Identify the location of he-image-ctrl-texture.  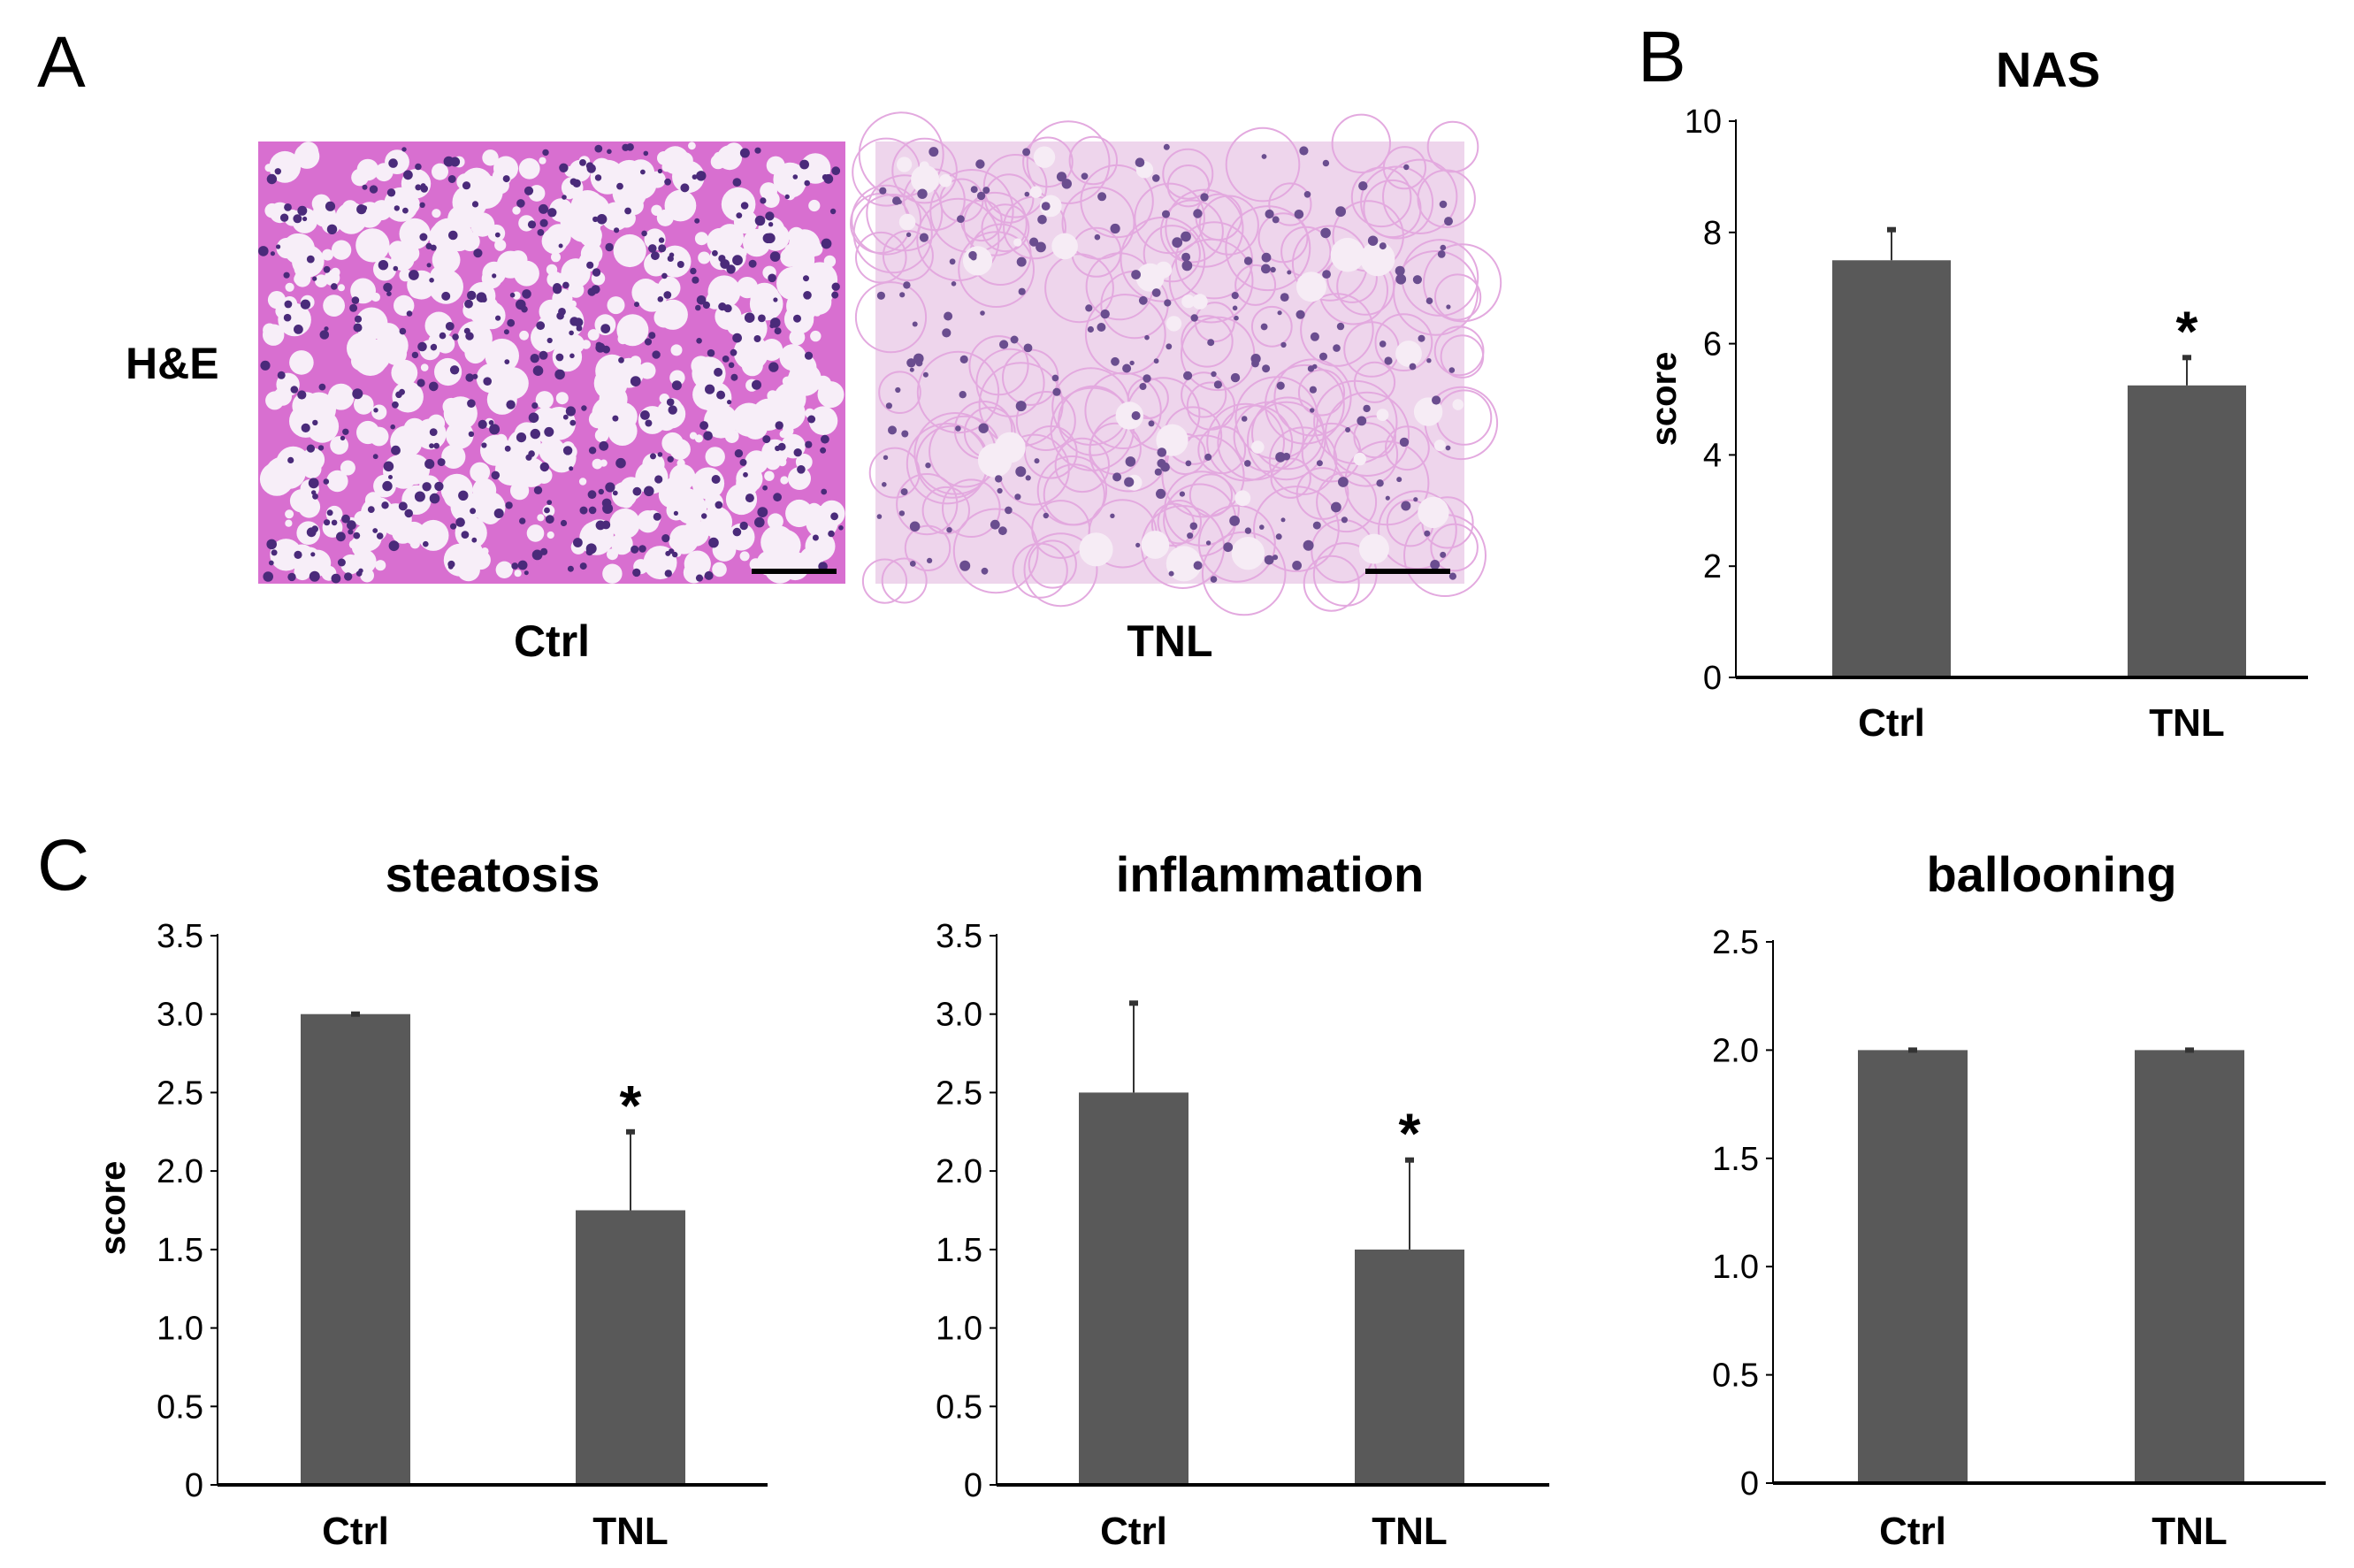
(551, 363).